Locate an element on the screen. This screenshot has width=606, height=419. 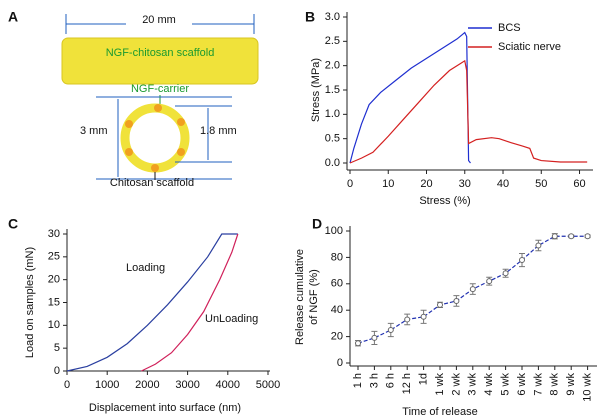
y-tick-label: 1.0 is located at coordinates (332, 114).